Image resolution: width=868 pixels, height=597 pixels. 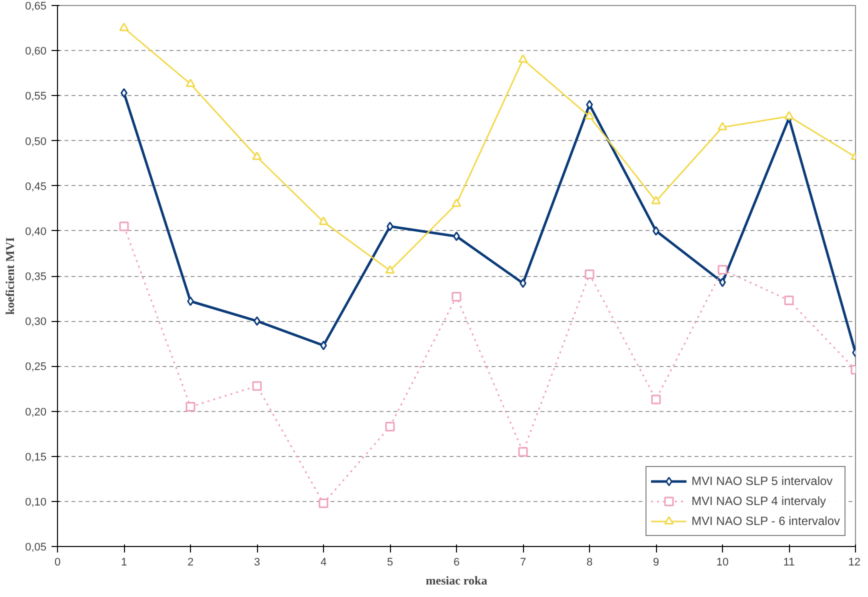 What do you see at coordinates (36, 322) in the screenshot?
I see `y-tick-label: 0,30` at bounding box center [36, 322].